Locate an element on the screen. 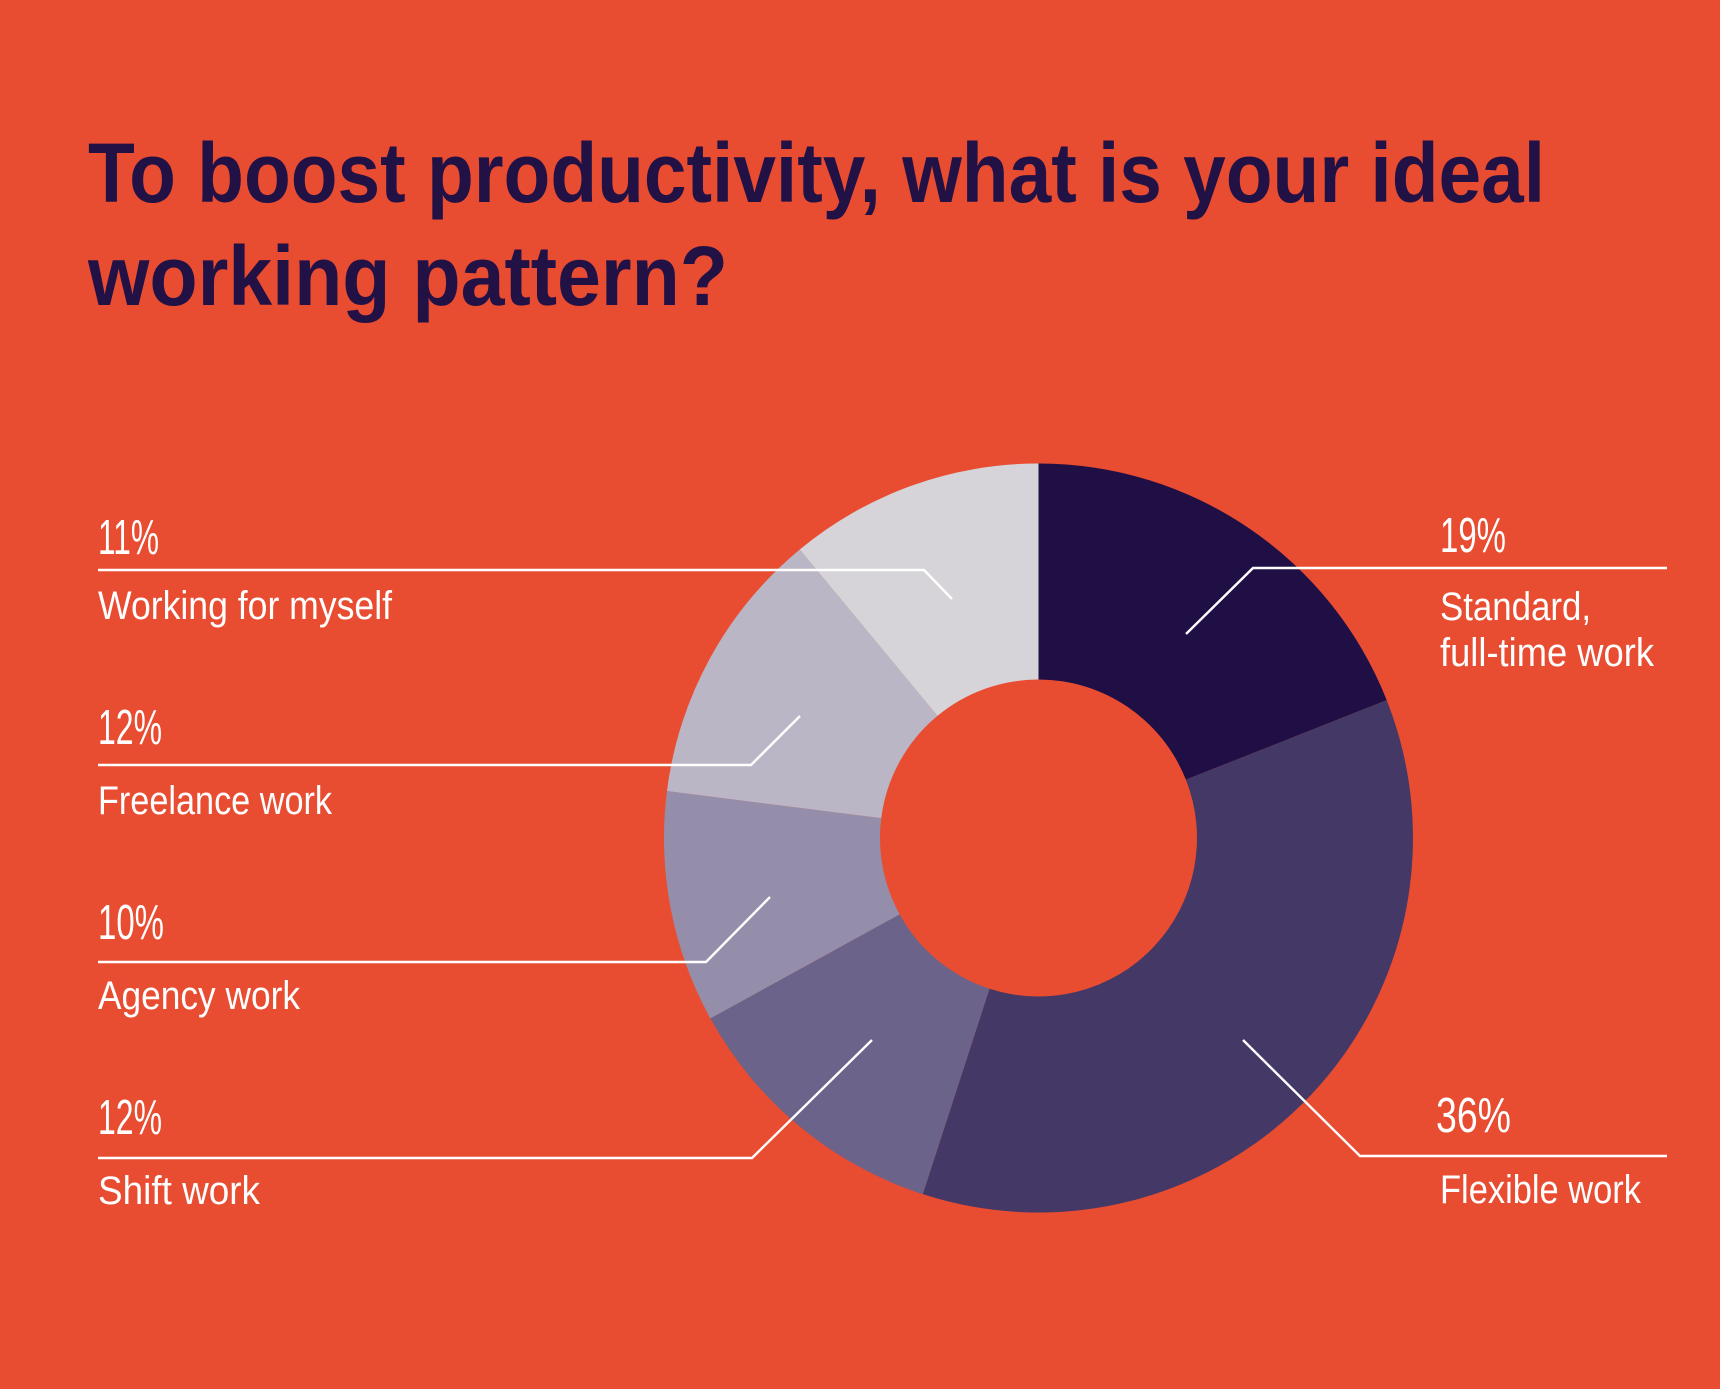  svg-text: working pattern? is located at coordinates (407, 276).